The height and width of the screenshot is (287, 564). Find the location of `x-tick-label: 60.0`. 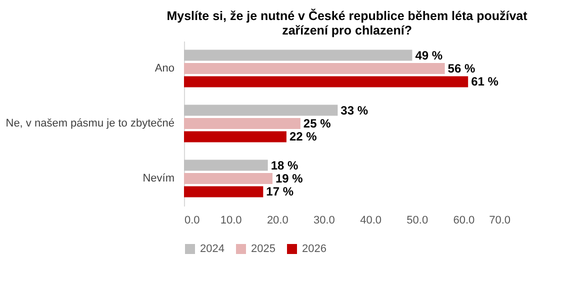

x-tick-label: 60.0 is located at coordinates (464, 220).